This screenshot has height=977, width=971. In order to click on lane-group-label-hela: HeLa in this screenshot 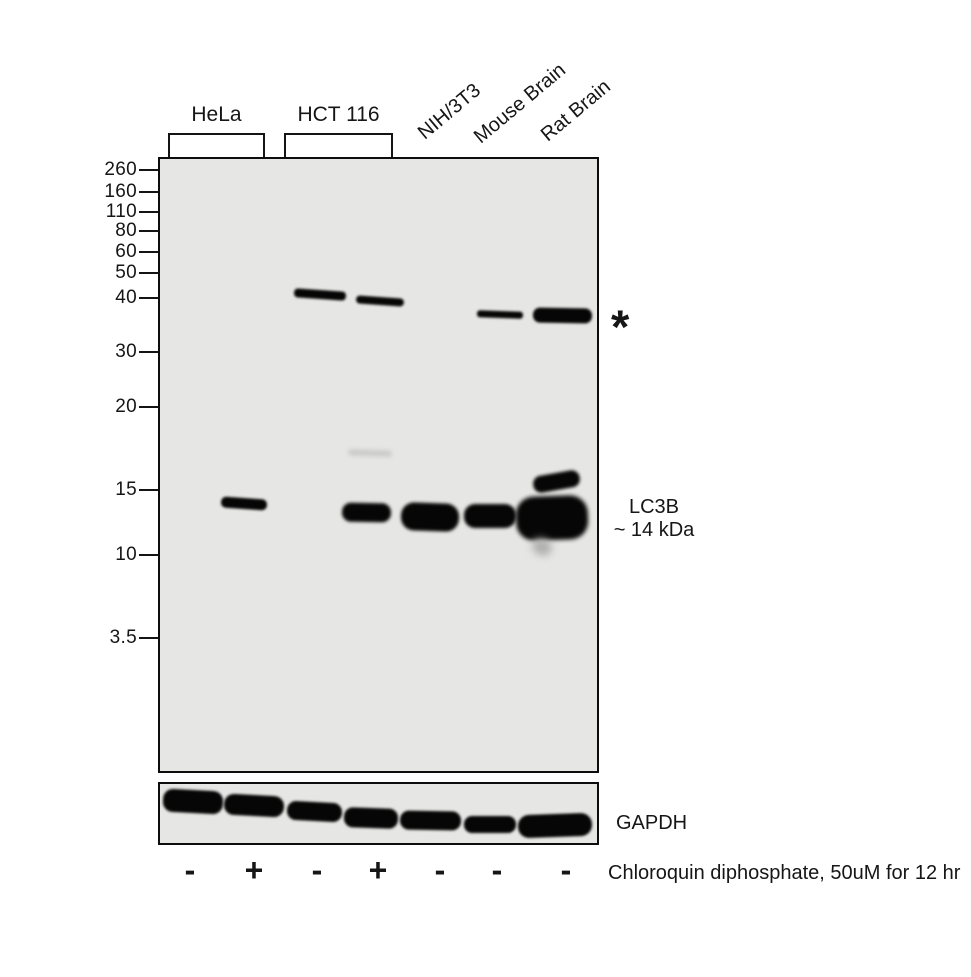, I will do `click(216, 114)`.